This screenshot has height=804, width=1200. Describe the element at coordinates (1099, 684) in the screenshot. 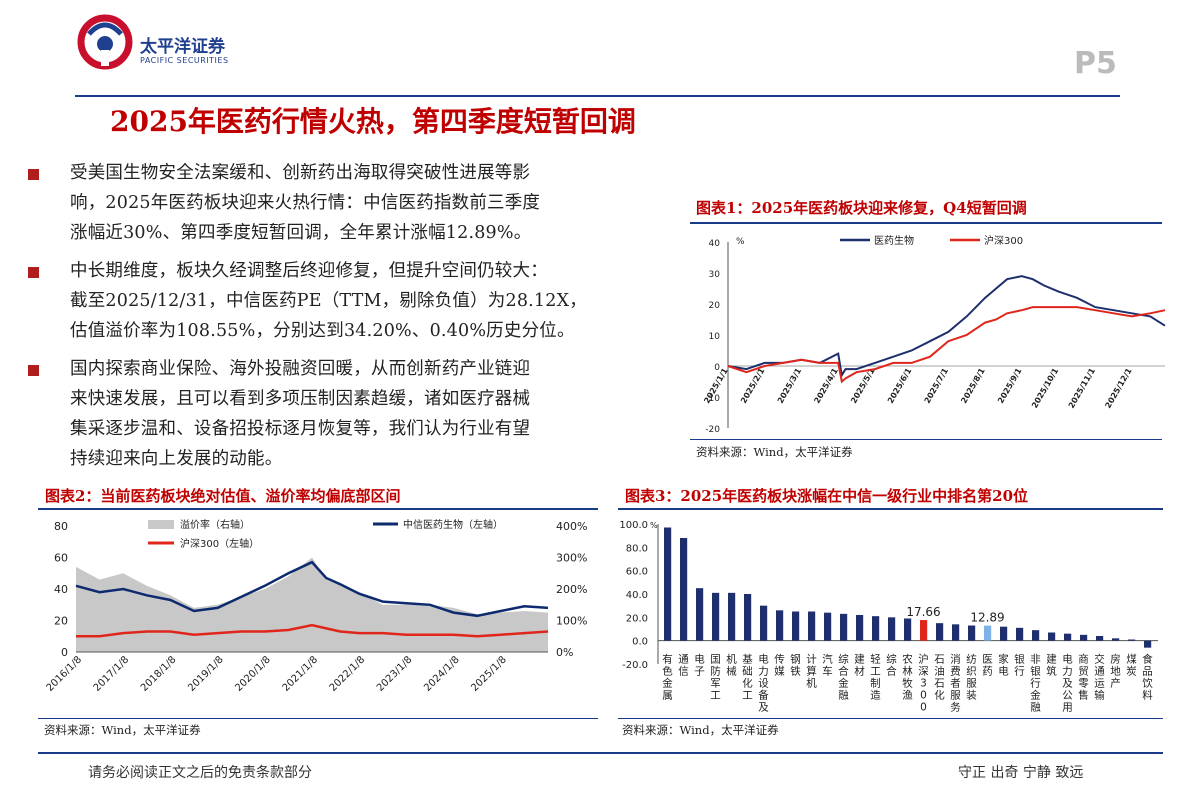

I see `fig3-category-label: 运` at that location.